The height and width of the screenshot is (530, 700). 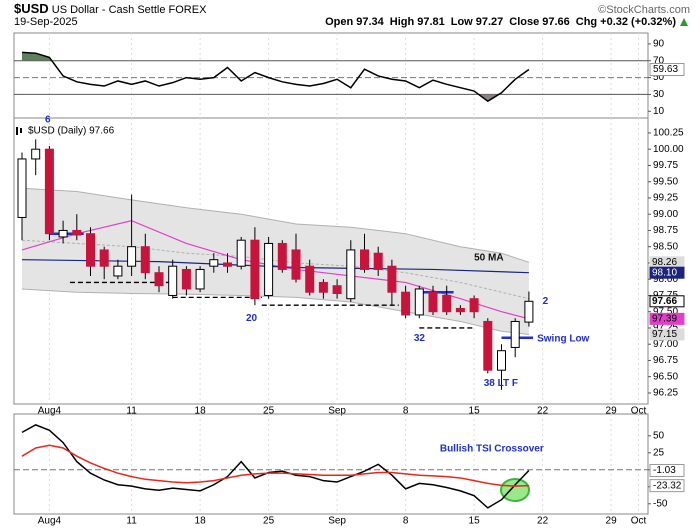 What do you see at coordinates (664, 334) in the screenshot?
I see `price-label: 97.15` at bounding box center [664, 334].